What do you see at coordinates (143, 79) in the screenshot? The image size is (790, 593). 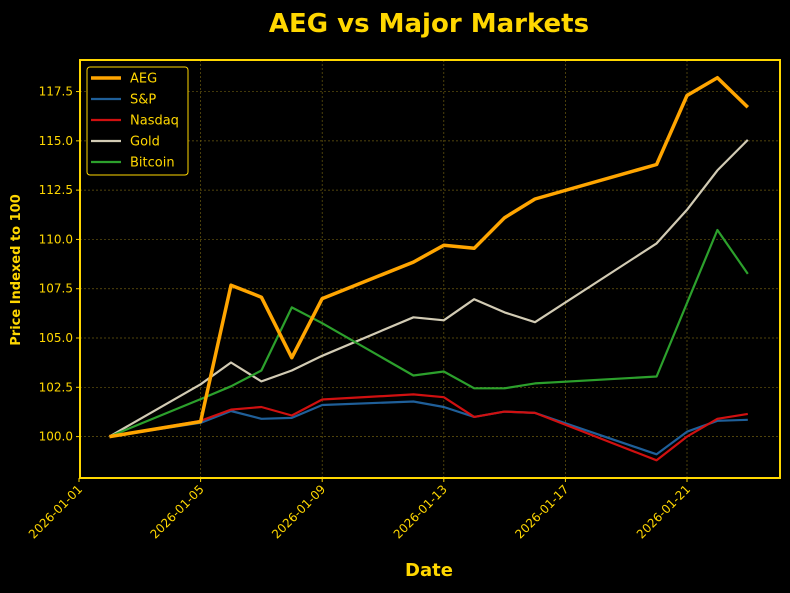 I see `legend-label: AEG` at bounding box center [143, 79].